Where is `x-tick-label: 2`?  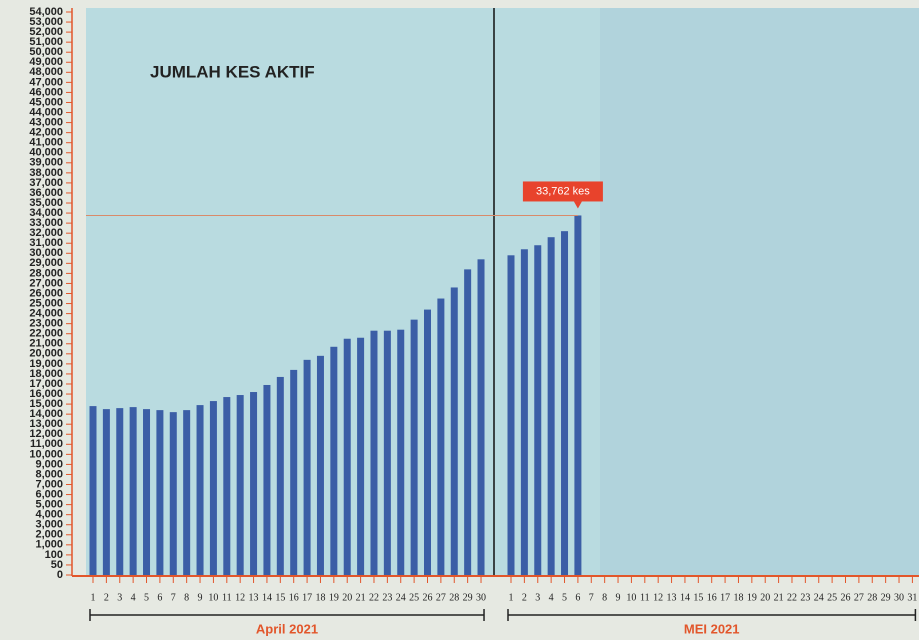
x-tick-label: 2 is located at coordinates (106, 597).